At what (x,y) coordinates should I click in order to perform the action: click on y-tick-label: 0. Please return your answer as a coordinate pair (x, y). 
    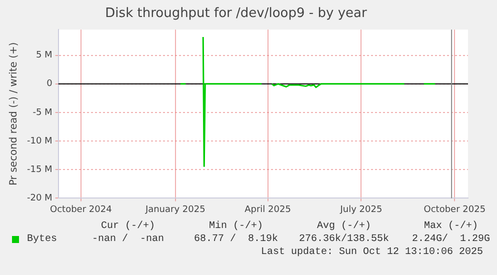
    Looking at the image, I should click on (49, 84).